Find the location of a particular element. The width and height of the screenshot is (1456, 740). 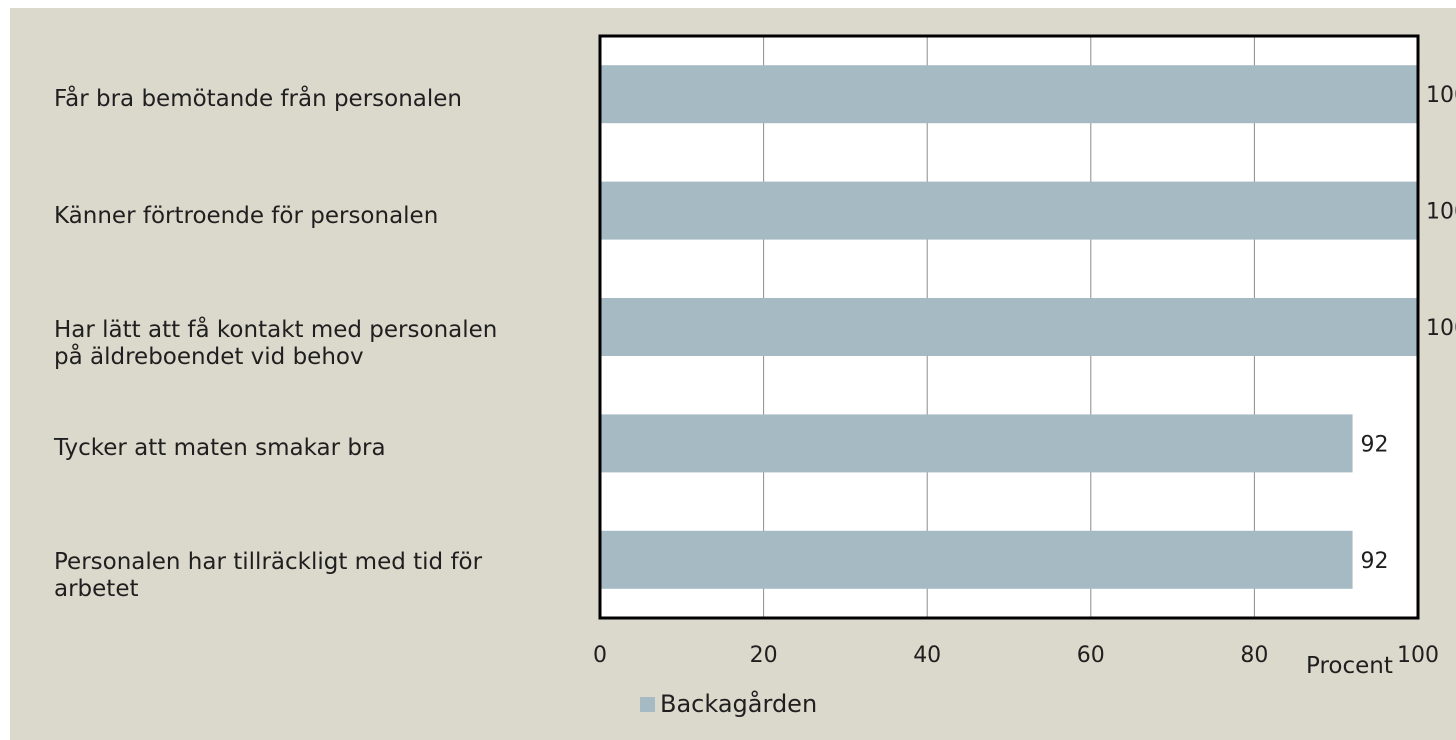

category-label: Känner förtroende för personalen is located at coordinates (246, 216).